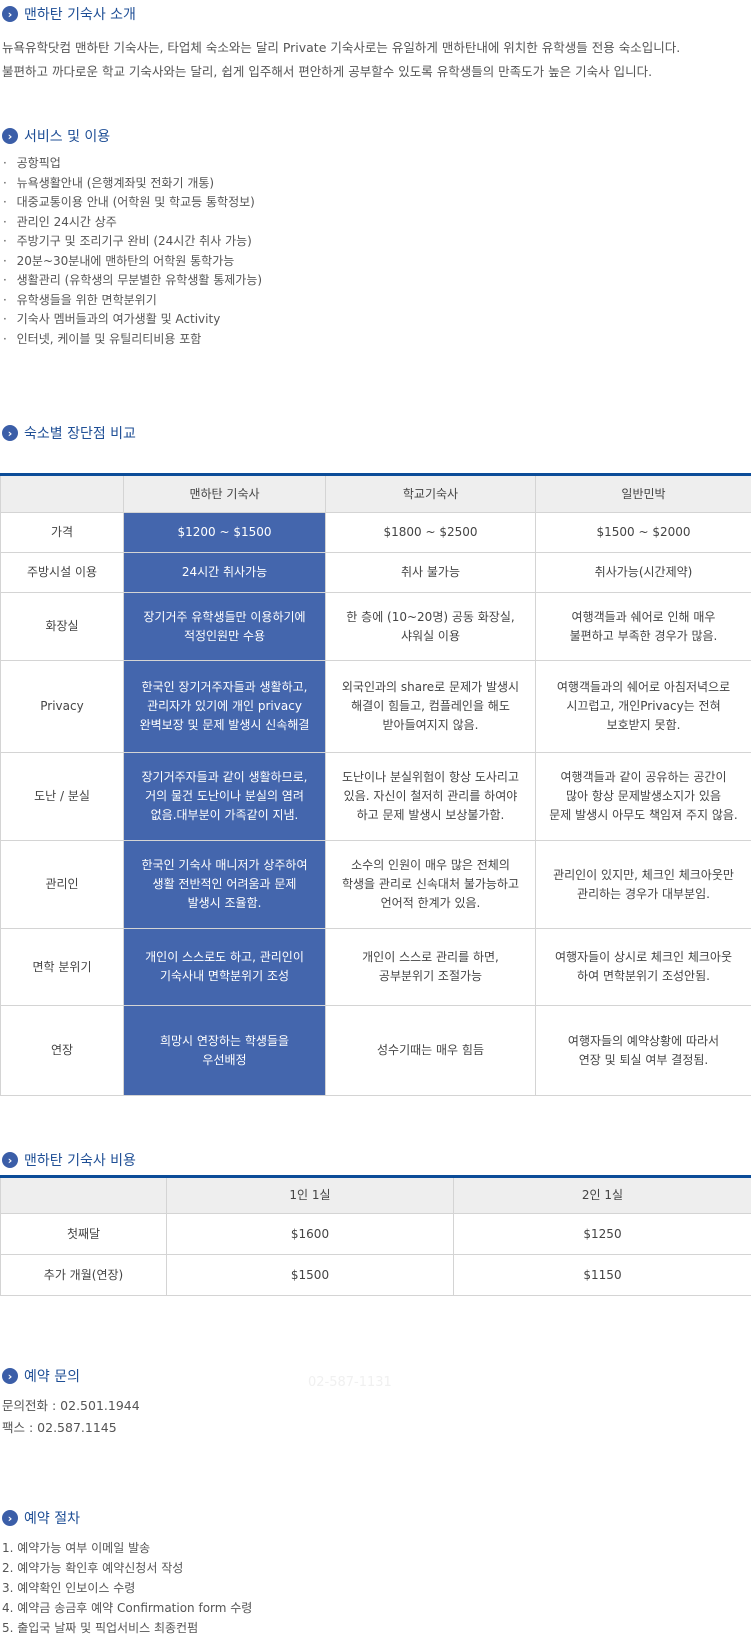  What do you see at coordinates (310, 1275) in the screenshot?
I see `table-cell: $1500` at bounding box center [310, 1275].